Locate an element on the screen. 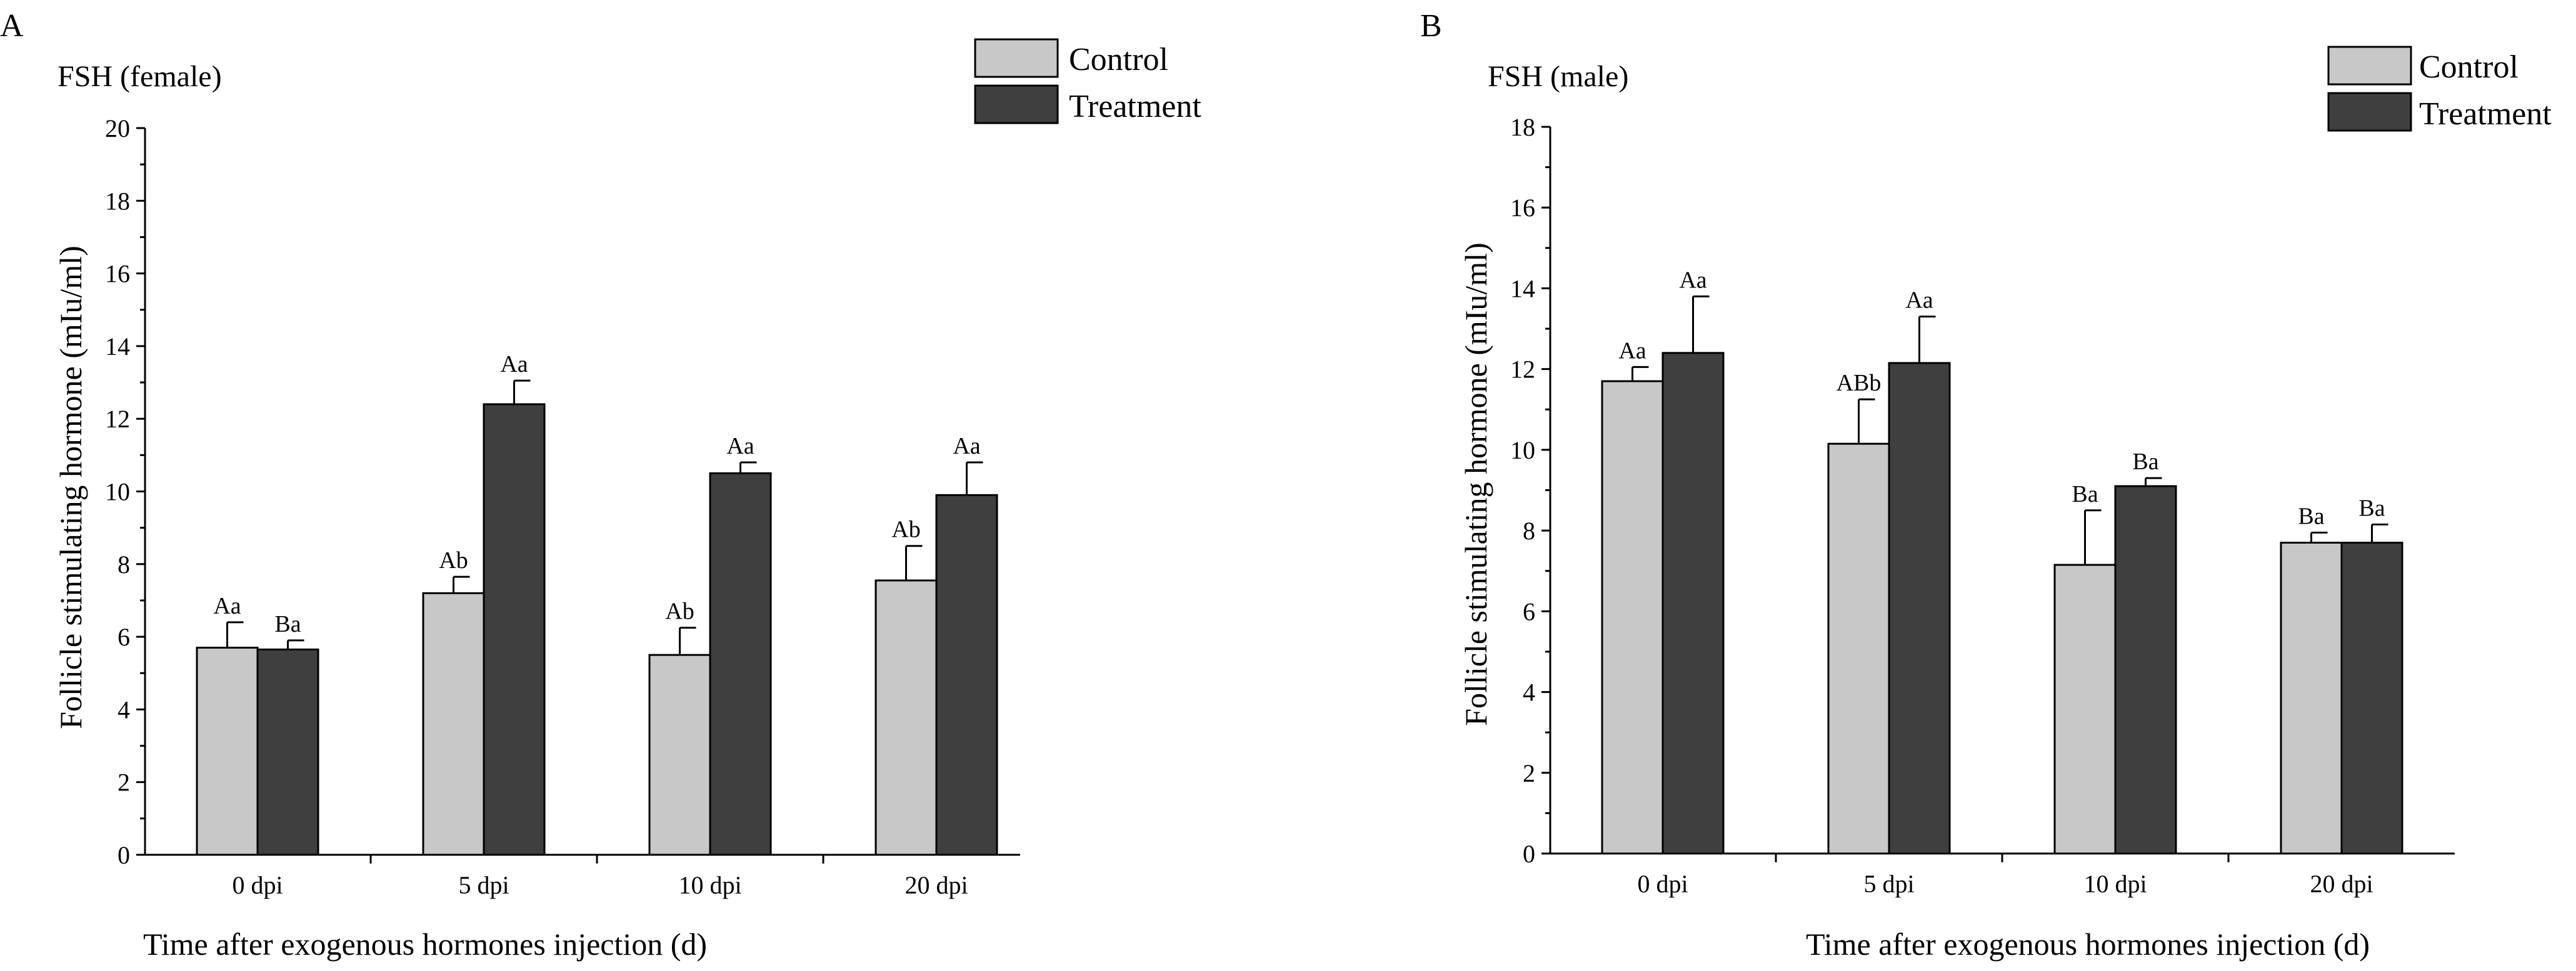  chart-title: FSH (male) is located at coordinates (1558, 77).